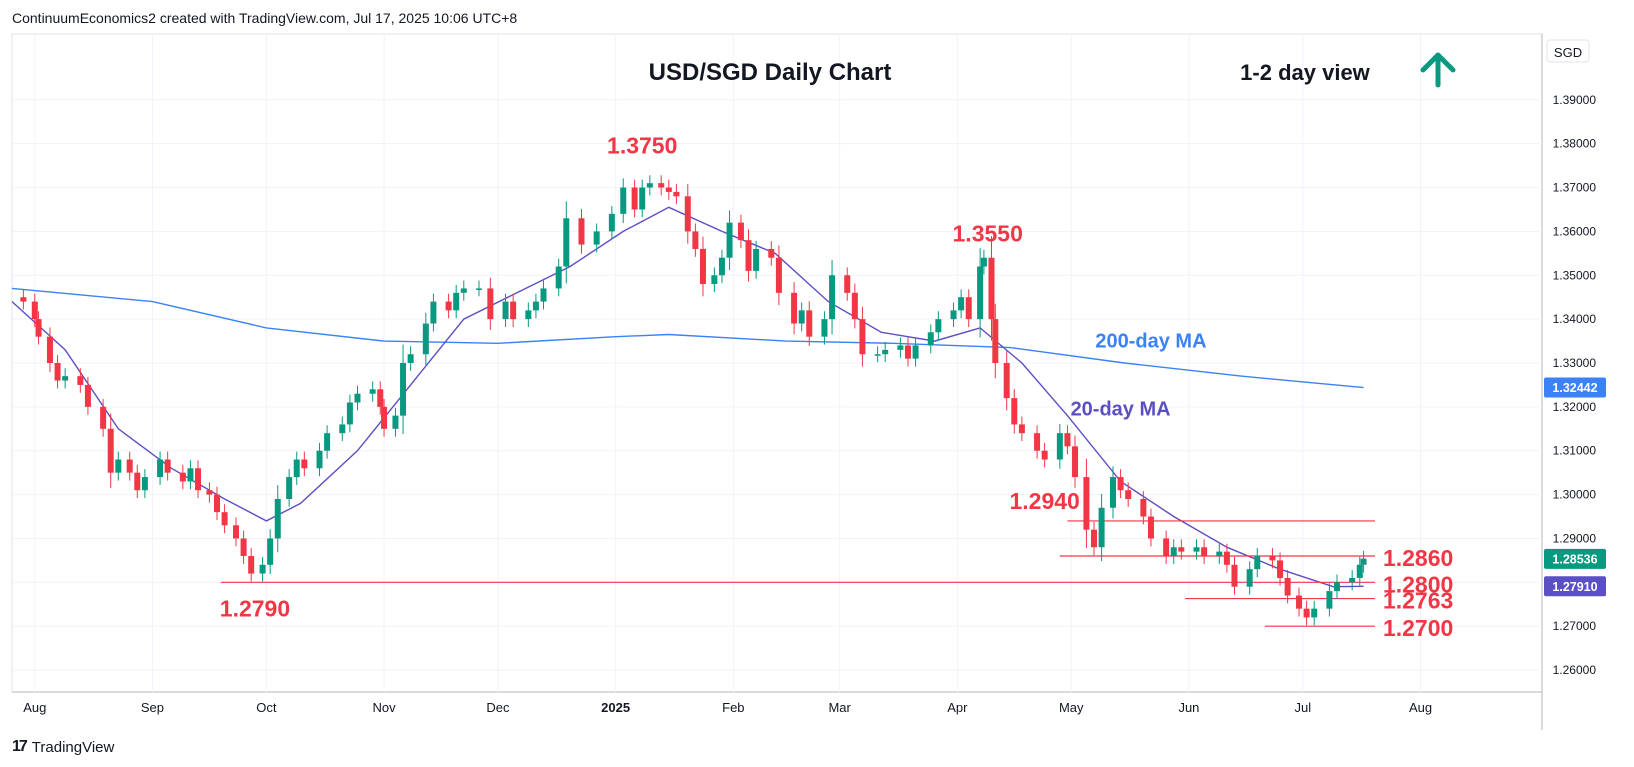  What do you see at coordinates (1575, 538) in the screenshot?
I see `y-tick-label: 1.29000` at bounding box center [1575, 538].